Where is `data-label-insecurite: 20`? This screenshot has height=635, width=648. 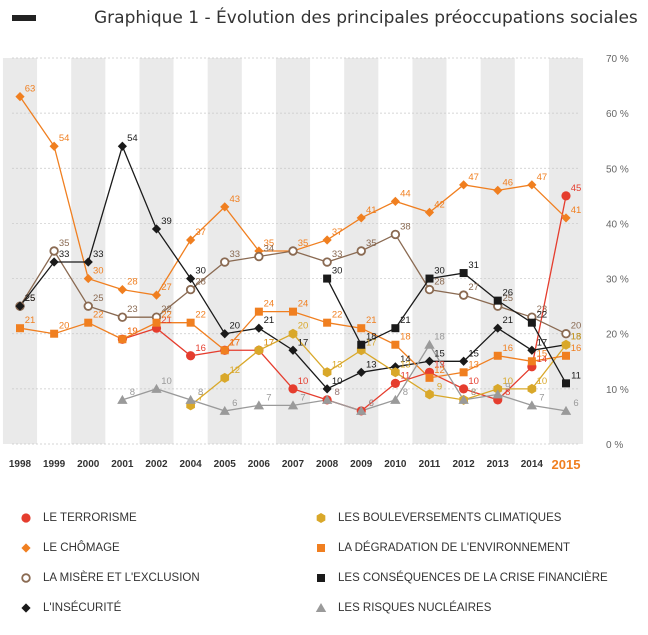
data-label-insecurite: 20 is located at coordinates (234, 326).